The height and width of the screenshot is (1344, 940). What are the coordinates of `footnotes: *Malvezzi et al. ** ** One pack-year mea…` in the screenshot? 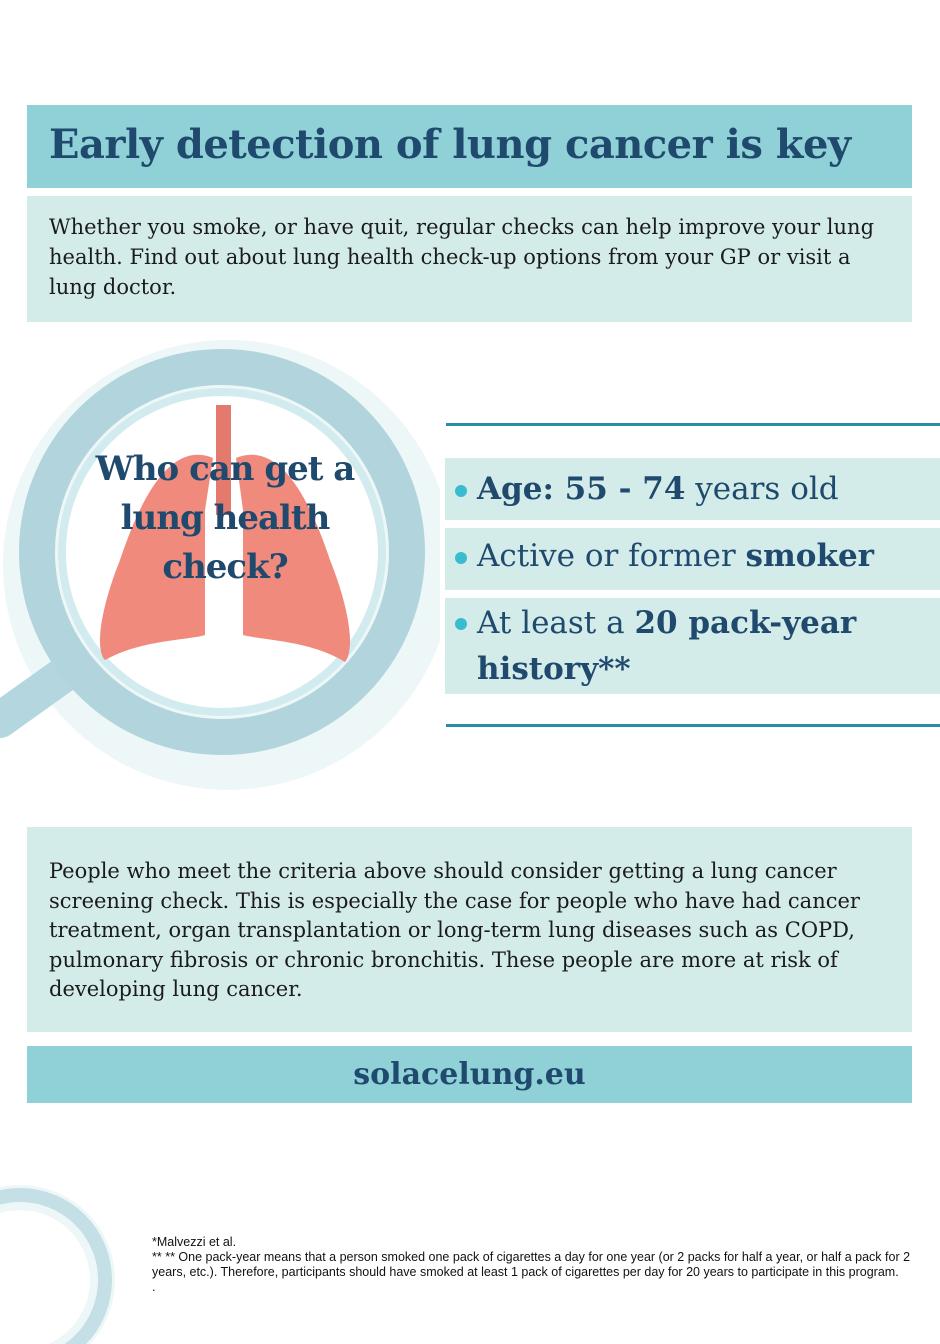 It's located at (542, 1265).